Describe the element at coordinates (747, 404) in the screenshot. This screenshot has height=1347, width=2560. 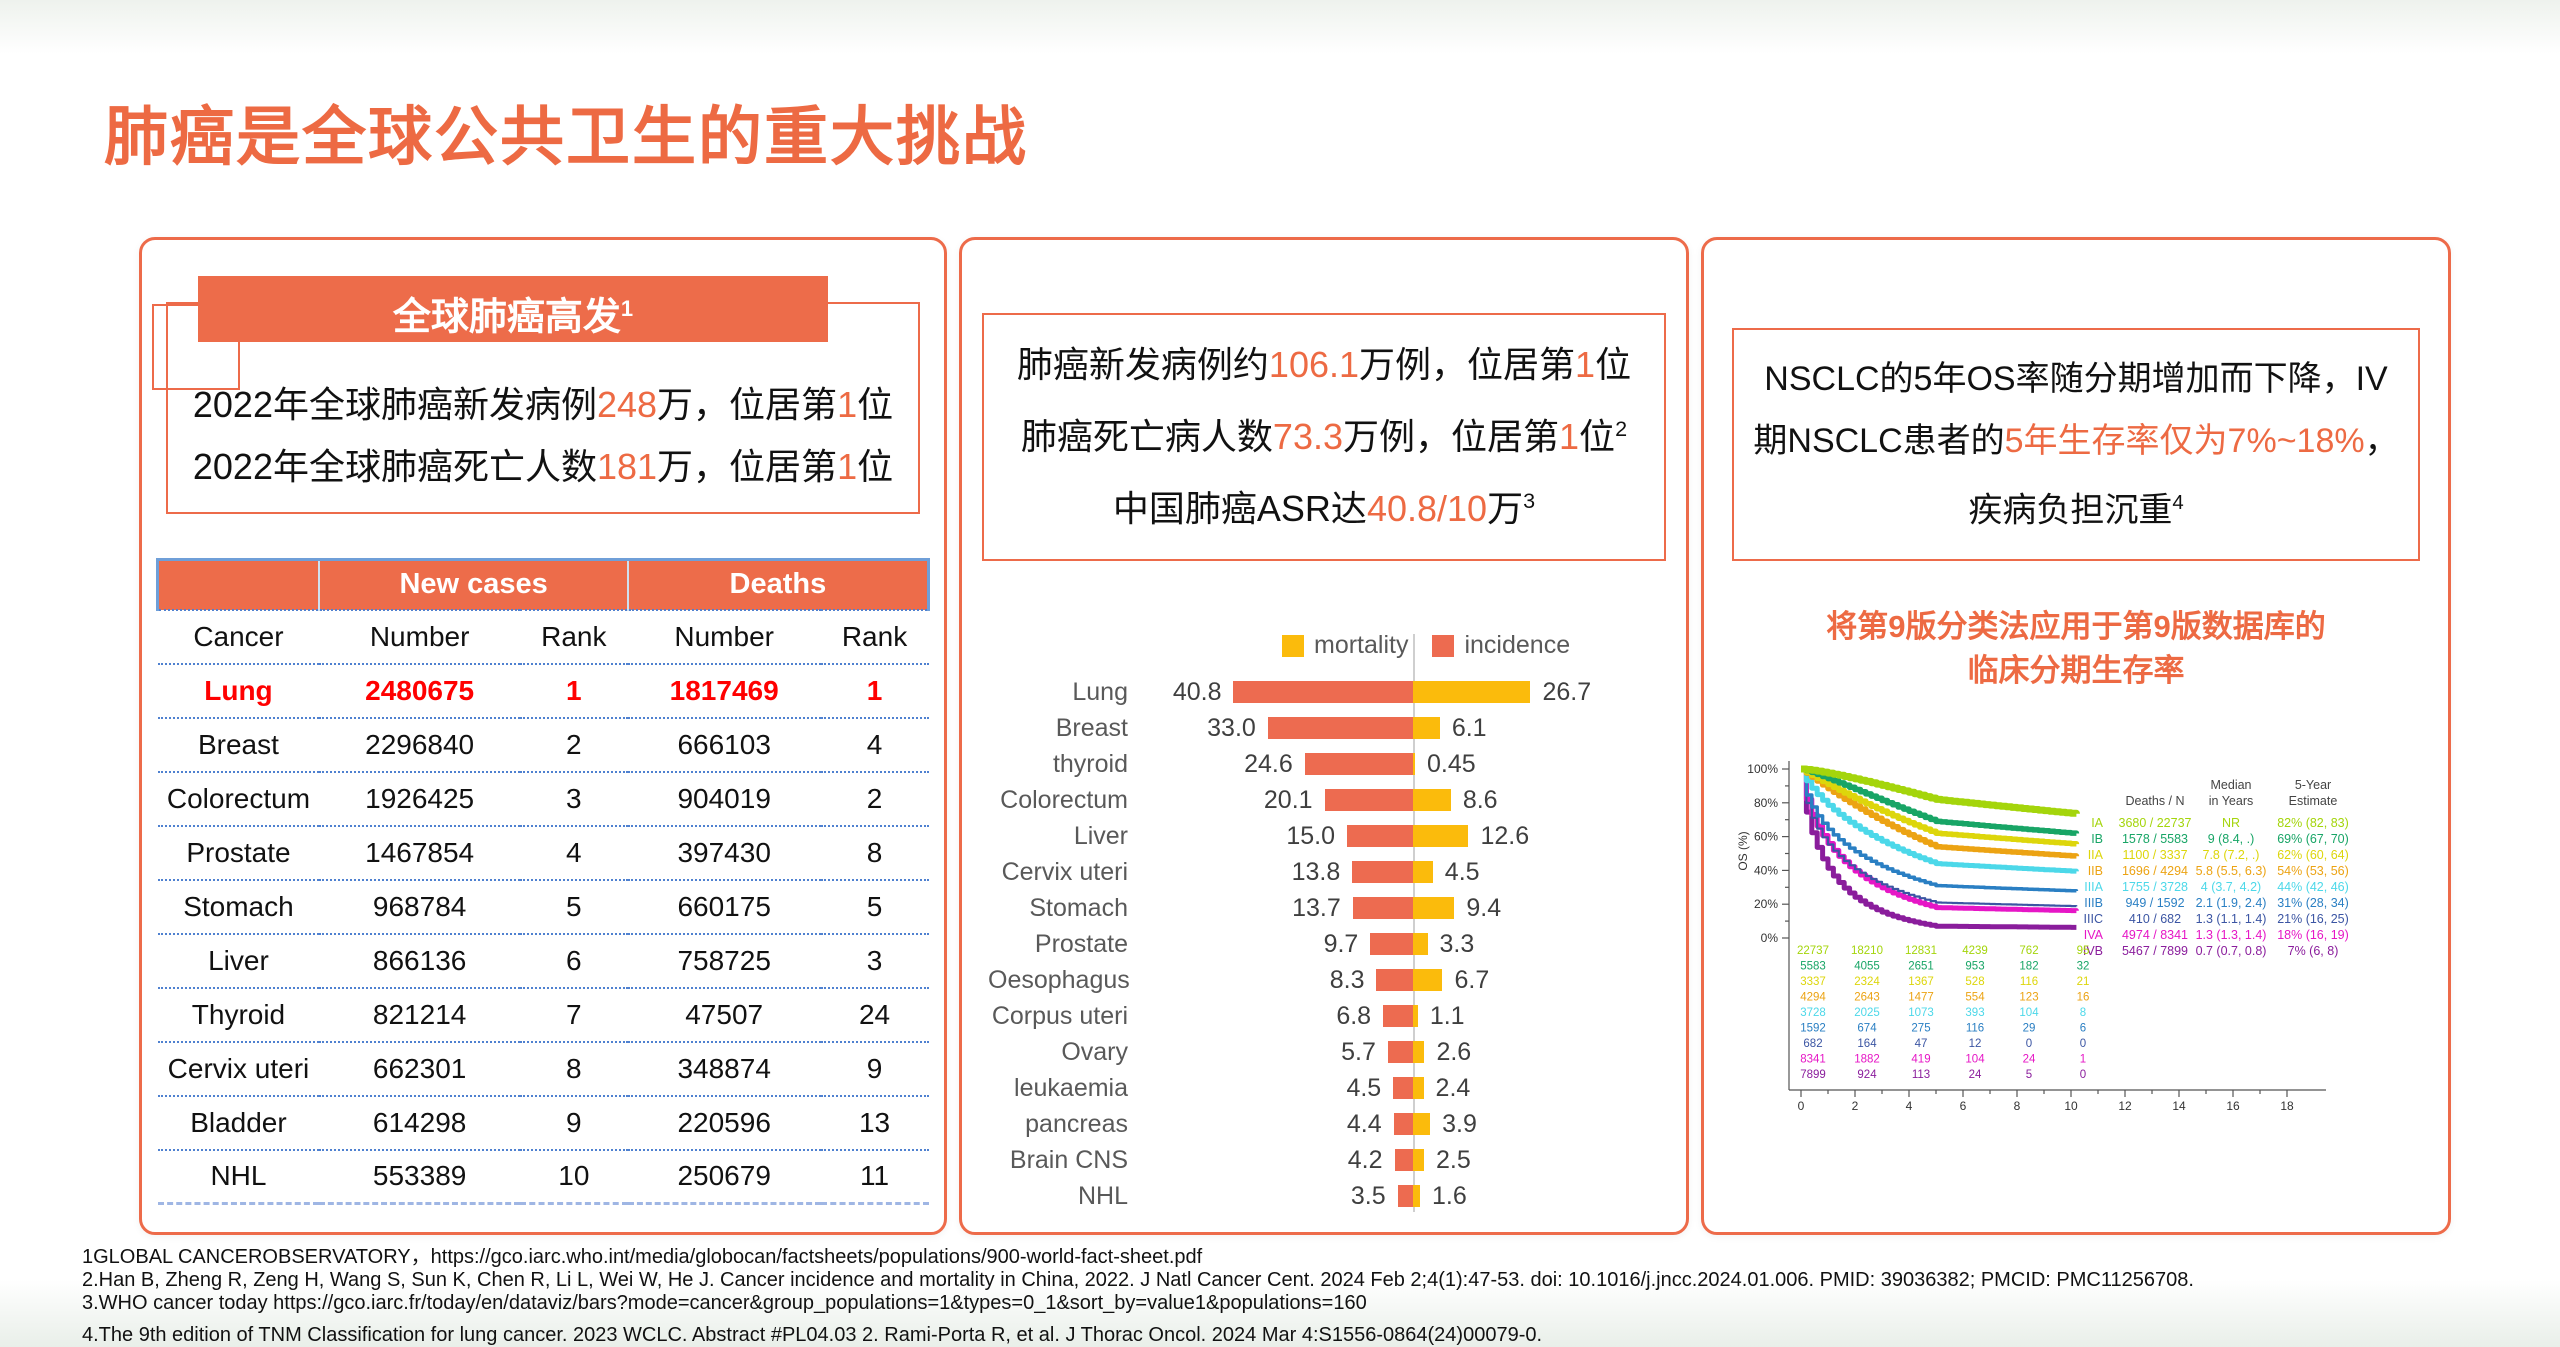
I see `text-segment: 万，位居第` at that location.